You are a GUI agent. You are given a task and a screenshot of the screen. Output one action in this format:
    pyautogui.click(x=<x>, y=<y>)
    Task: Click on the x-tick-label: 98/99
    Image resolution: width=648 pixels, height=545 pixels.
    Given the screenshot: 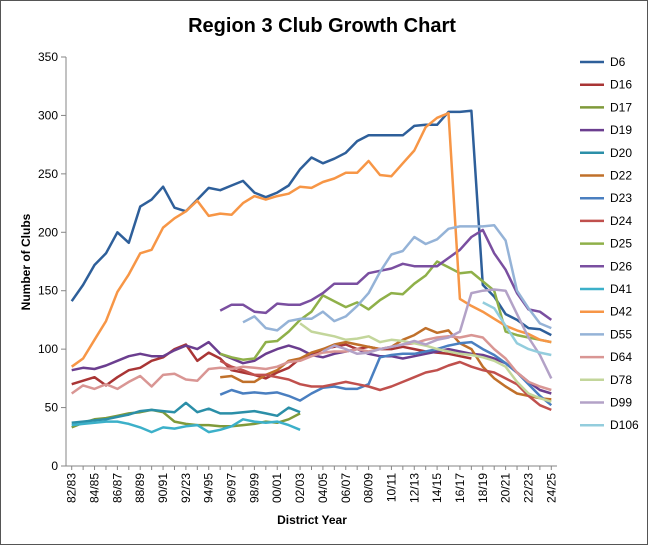 What is the action you would take?
    pyautogui.click(x=254, y=488)
    